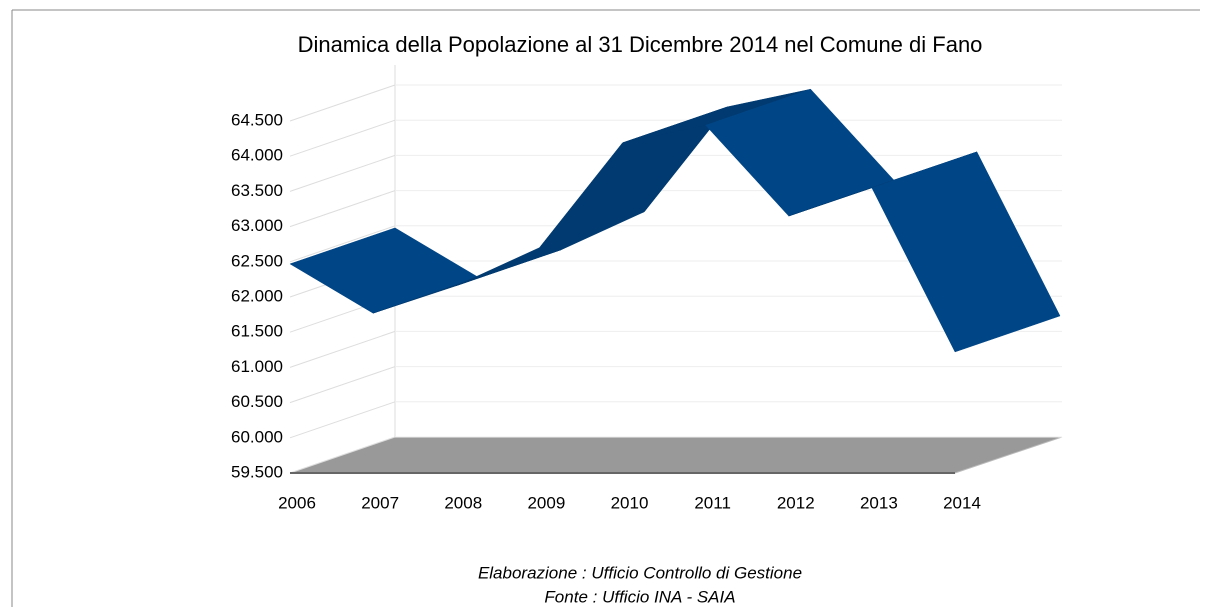 The width and height of the screenshot is (1209, 607). I want to click on y-tick-label: 60.500, so click(257, 401).